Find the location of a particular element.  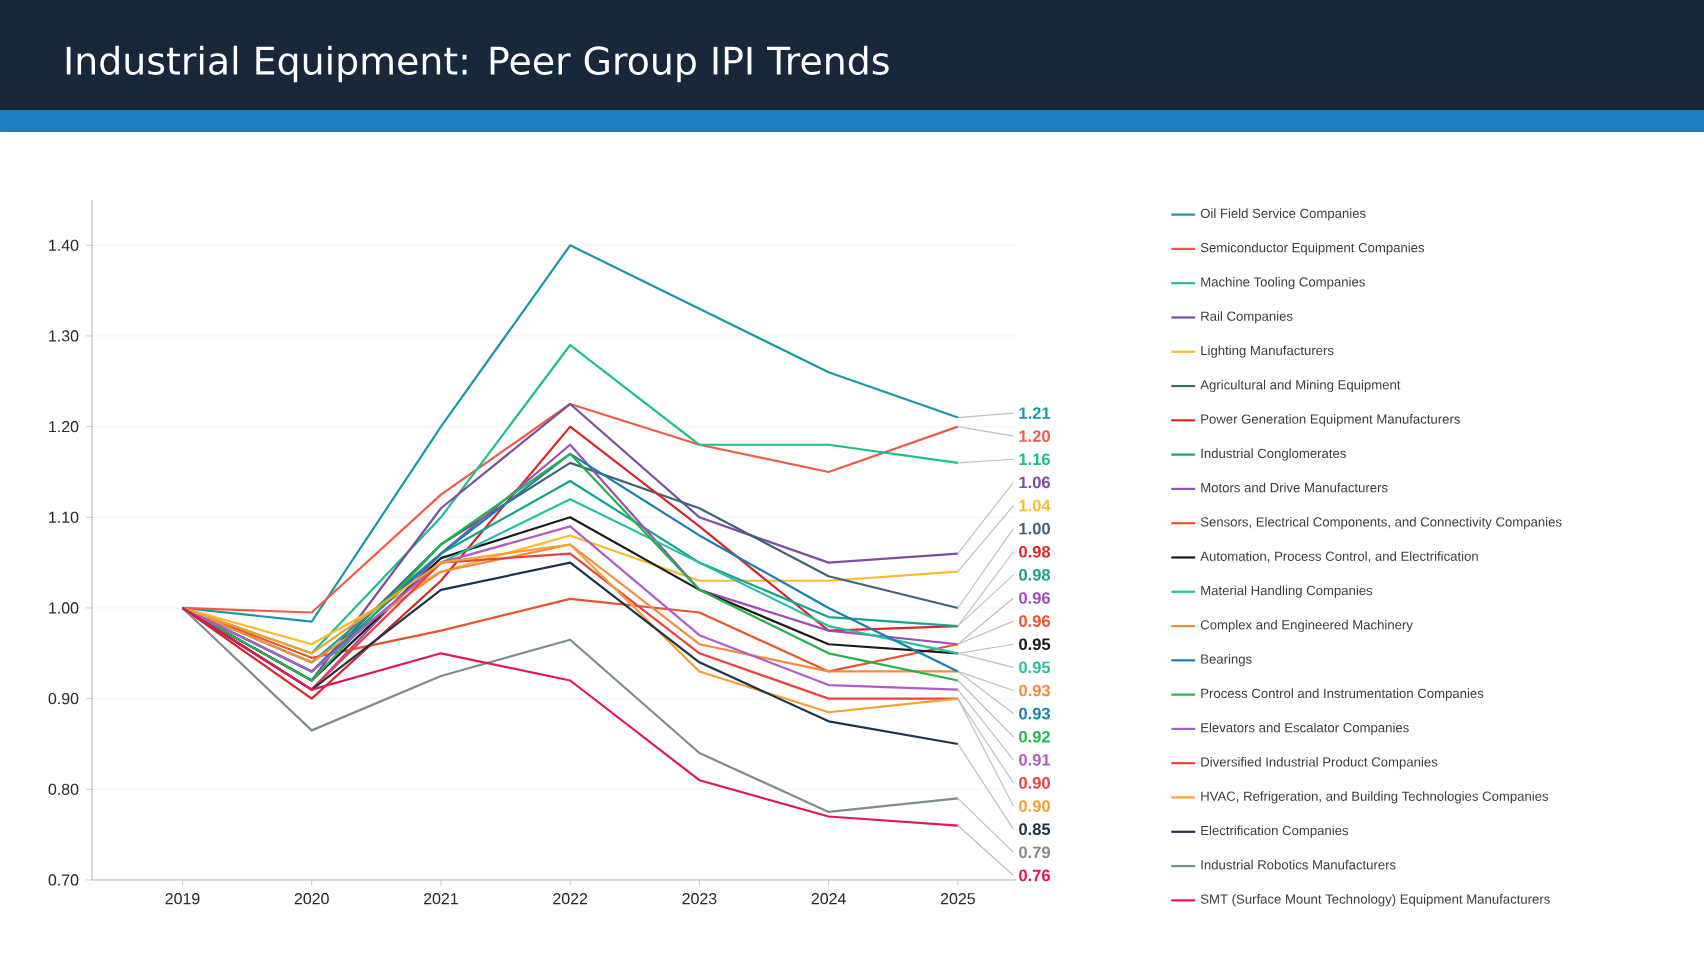

data-label: 1.20 is located at coordinates (1034, 436).